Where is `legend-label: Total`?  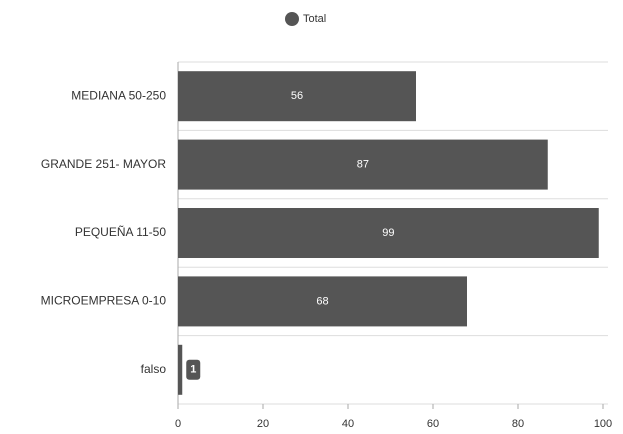
legend-label: Total is located at coordinates (314, 19).